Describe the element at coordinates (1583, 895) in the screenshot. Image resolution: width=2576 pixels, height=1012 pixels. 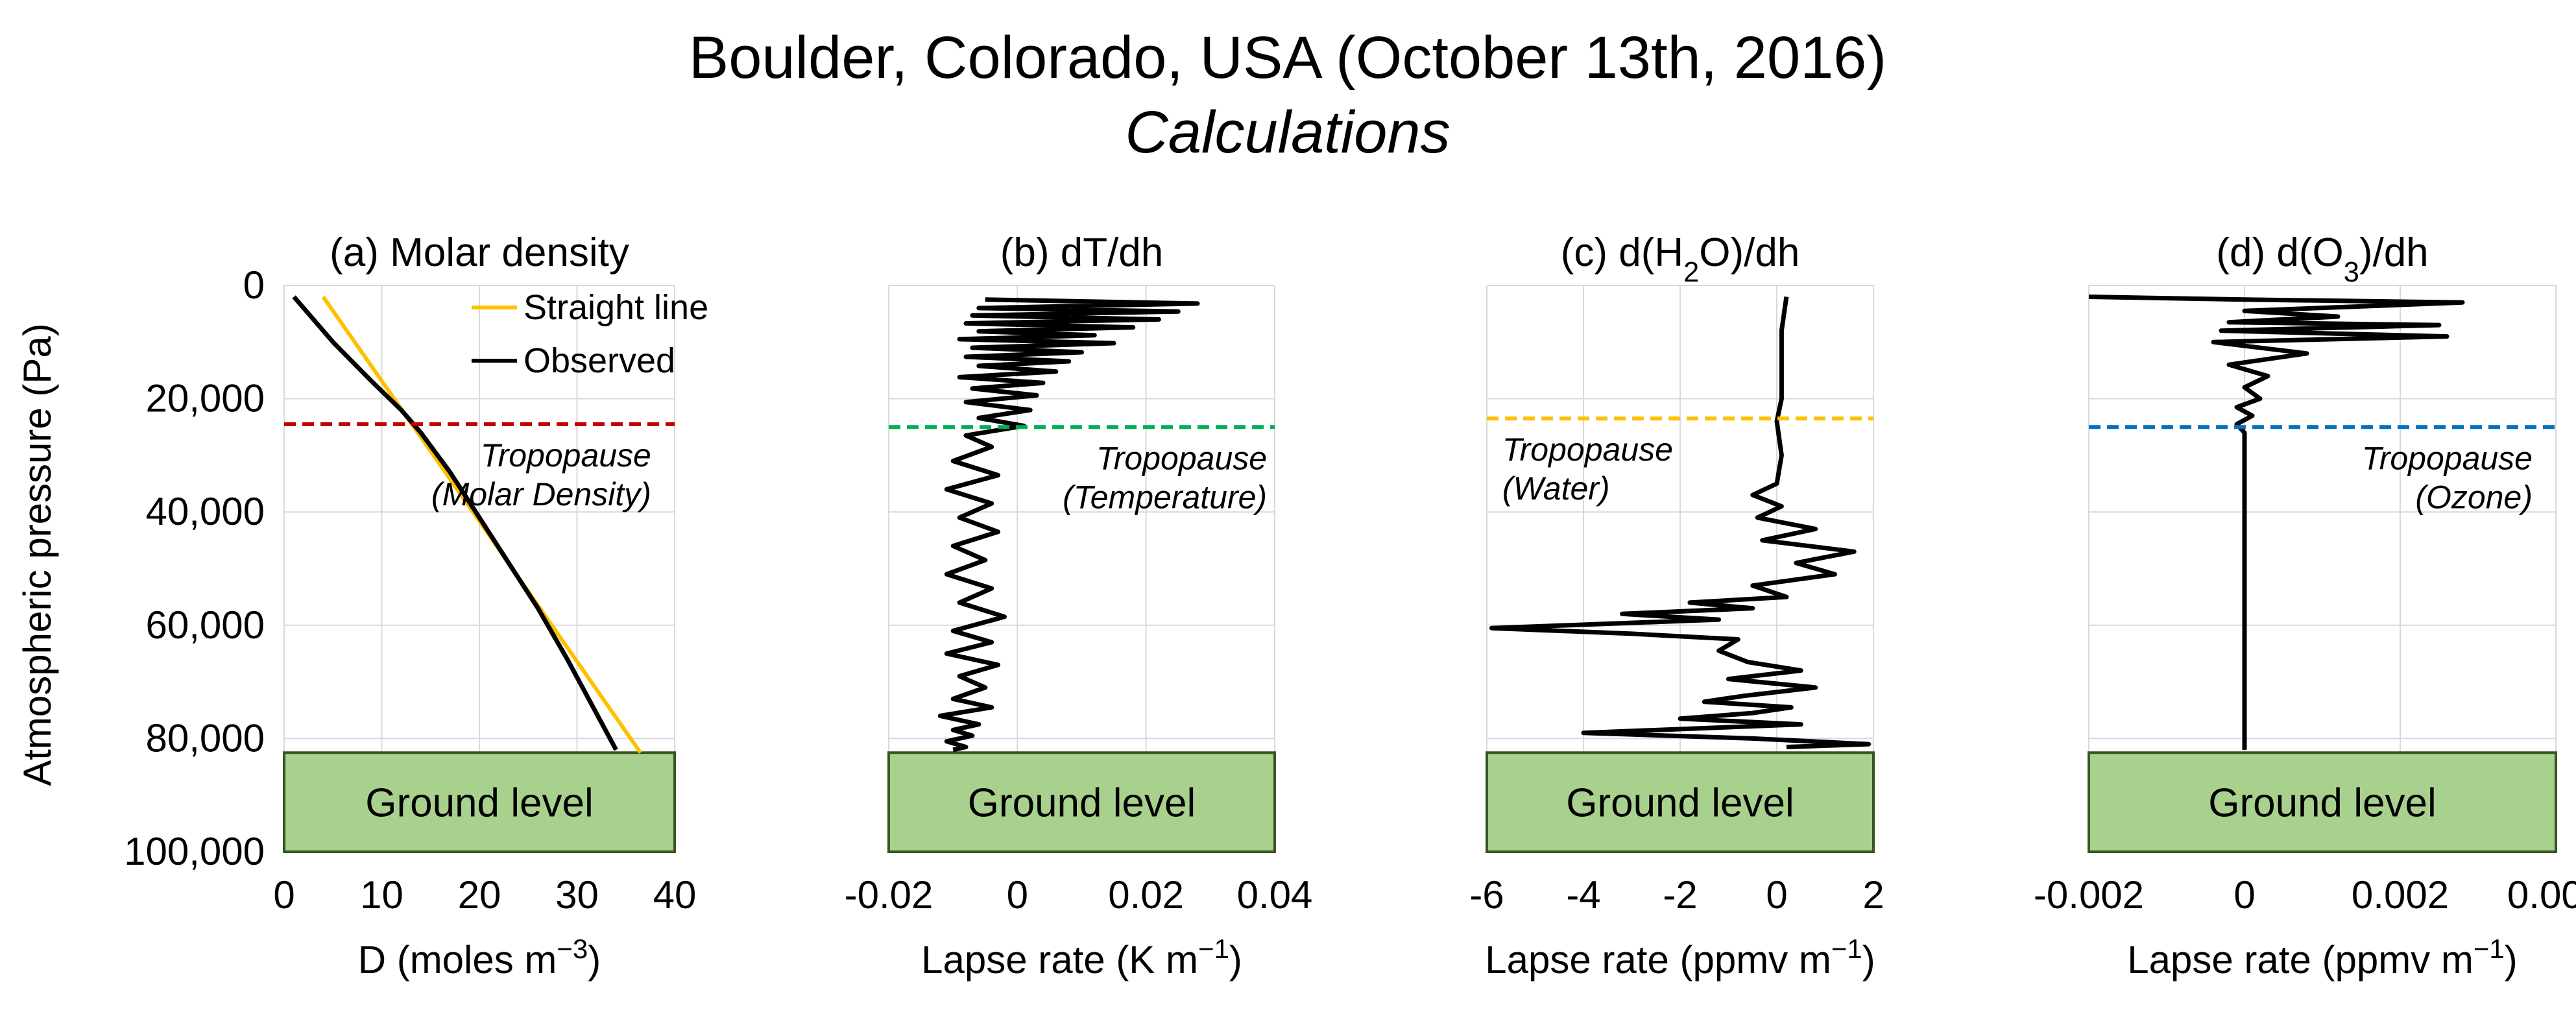
I see `x-tick-label: -4` at that location.